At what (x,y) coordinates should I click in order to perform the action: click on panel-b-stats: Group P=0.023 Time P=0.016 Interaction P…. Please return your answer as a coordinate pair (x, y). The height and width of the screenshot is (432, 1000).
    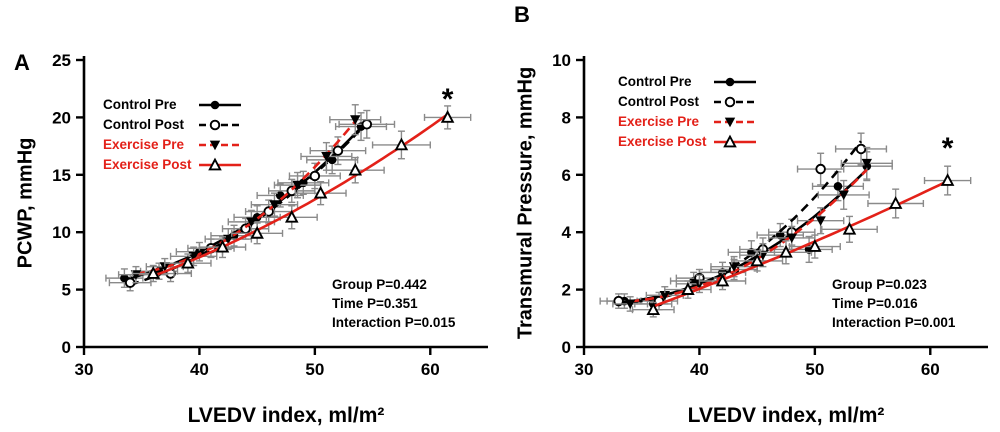
    Looking at the image, I should click on (893, 304).